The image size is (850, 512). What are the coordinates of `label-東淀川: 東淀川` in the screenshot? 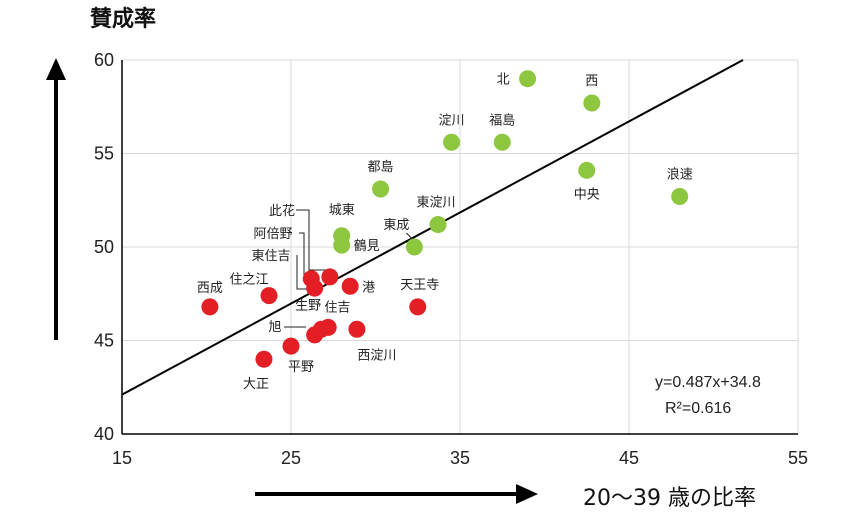 It's located at (436, 203).